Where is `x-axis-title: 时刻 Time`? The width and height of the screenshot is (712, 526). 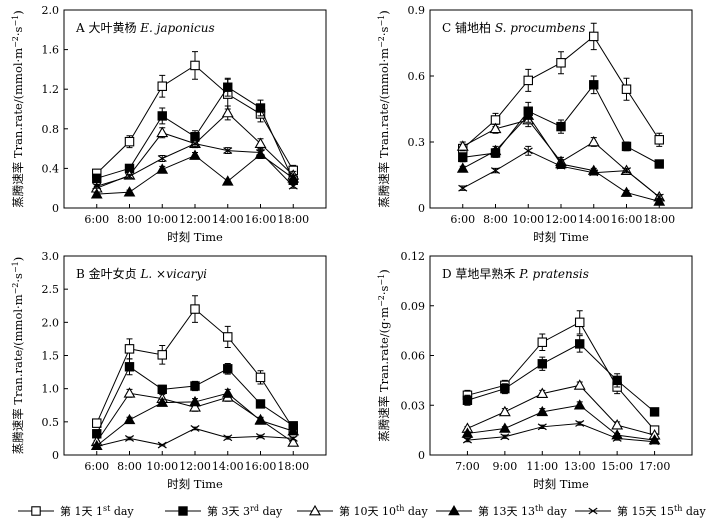 x-axis-title: 时刻 Time is located at coordinates (561, 484).